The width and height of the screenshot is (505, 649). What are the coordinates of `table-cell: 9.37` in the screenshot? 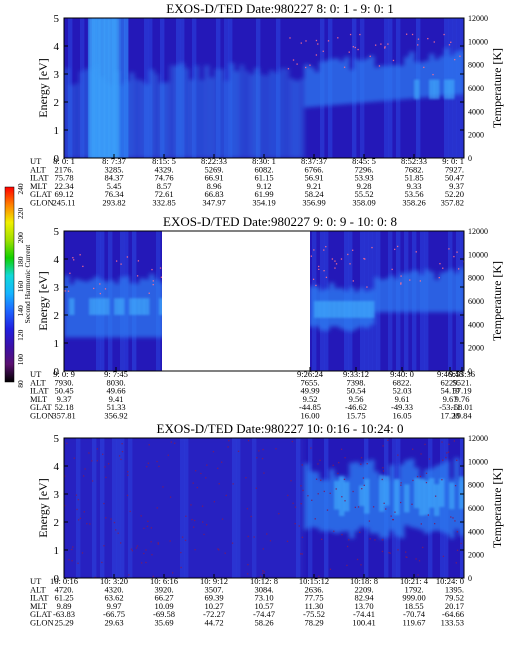 It's located at (64, 399).